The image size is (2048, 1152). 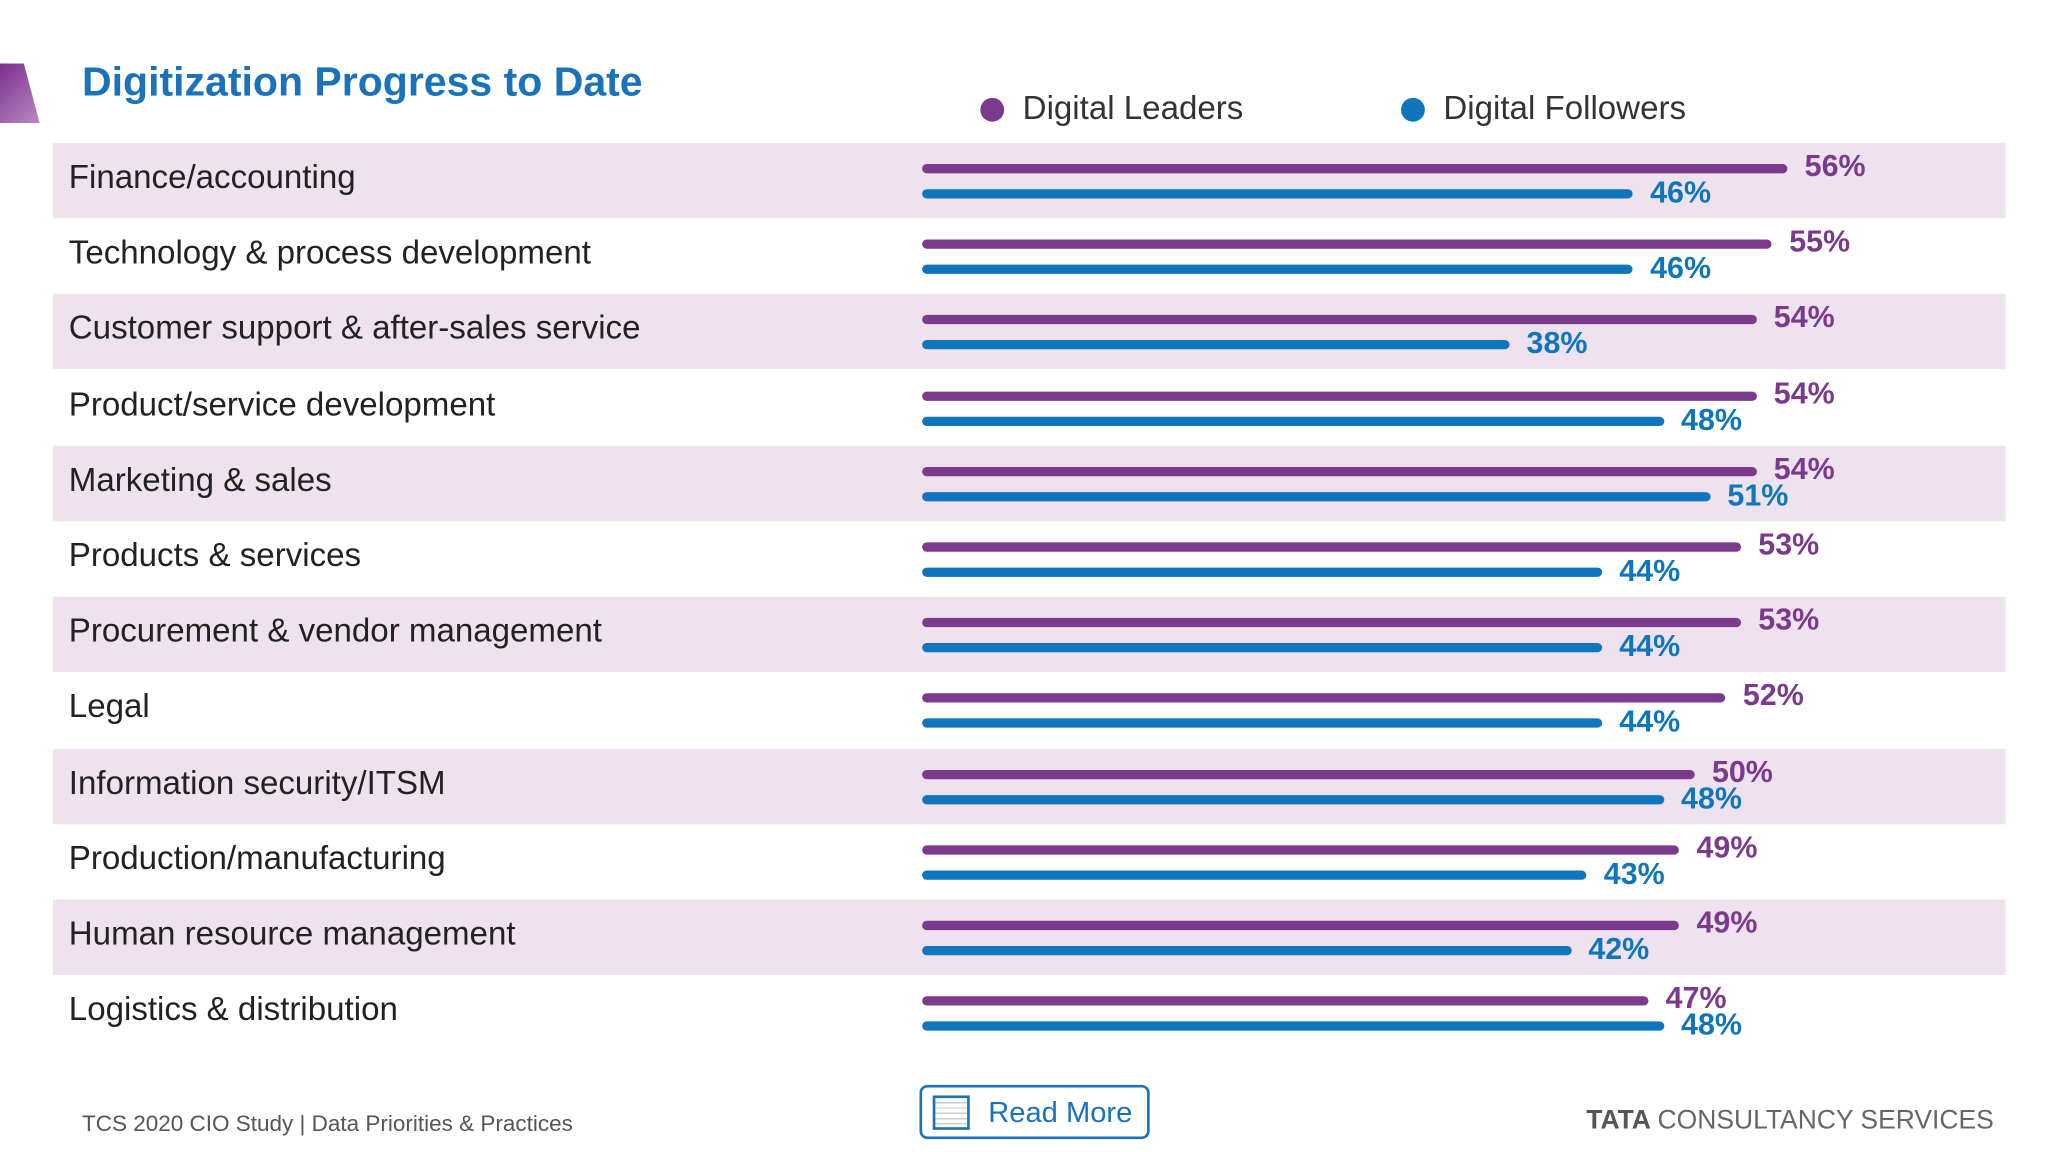 What do you see at coordinates (212, 177) in the screenshot?
I see `category-label: Finance/accounting` at bounding box center [212, 177].